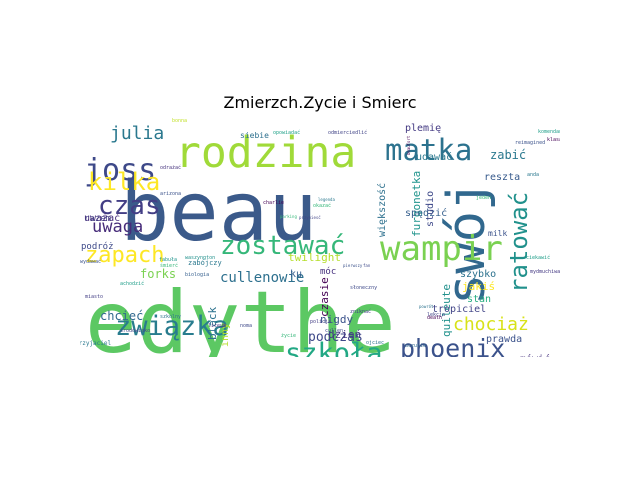 Image resolution: width=640 pixels, height=480 pixels. I want to click on word-phoenix: phoenix, so click(452, 345).